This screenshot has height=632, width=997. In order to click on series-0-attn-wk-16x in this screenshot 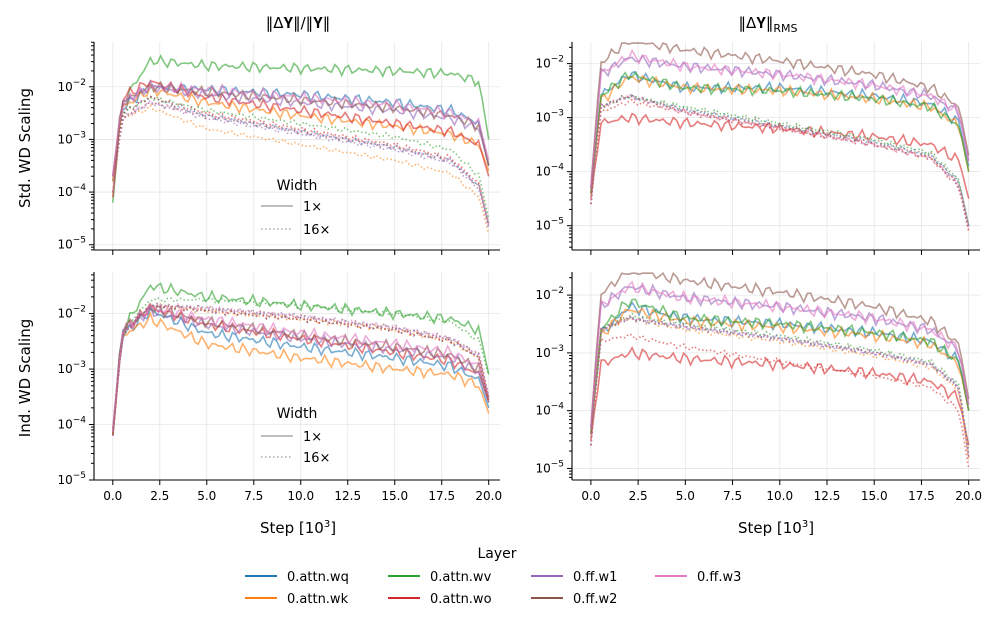, I will do `click(780, 389)`.